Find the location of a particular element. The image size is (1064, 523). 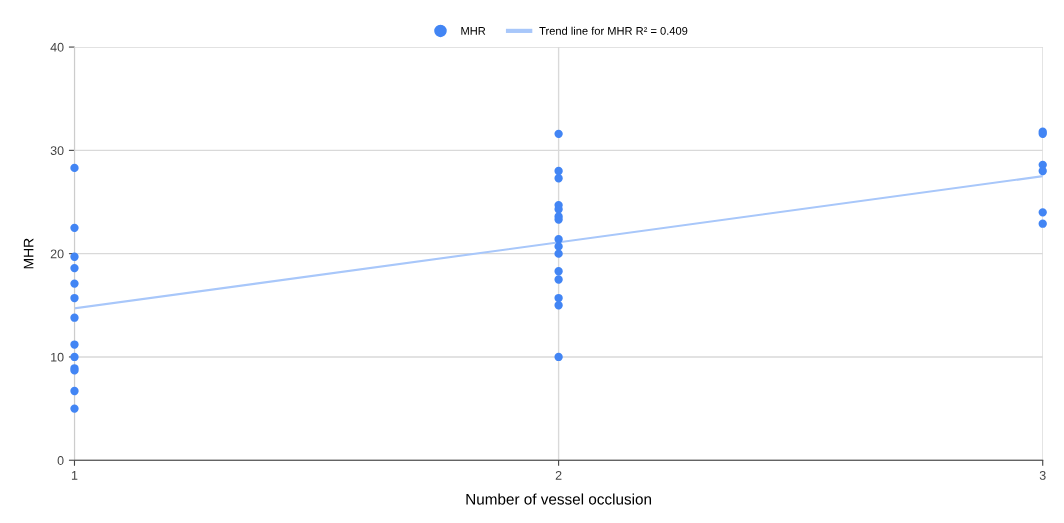

x-tick-label: 2 is located at coordinates (558, 475).